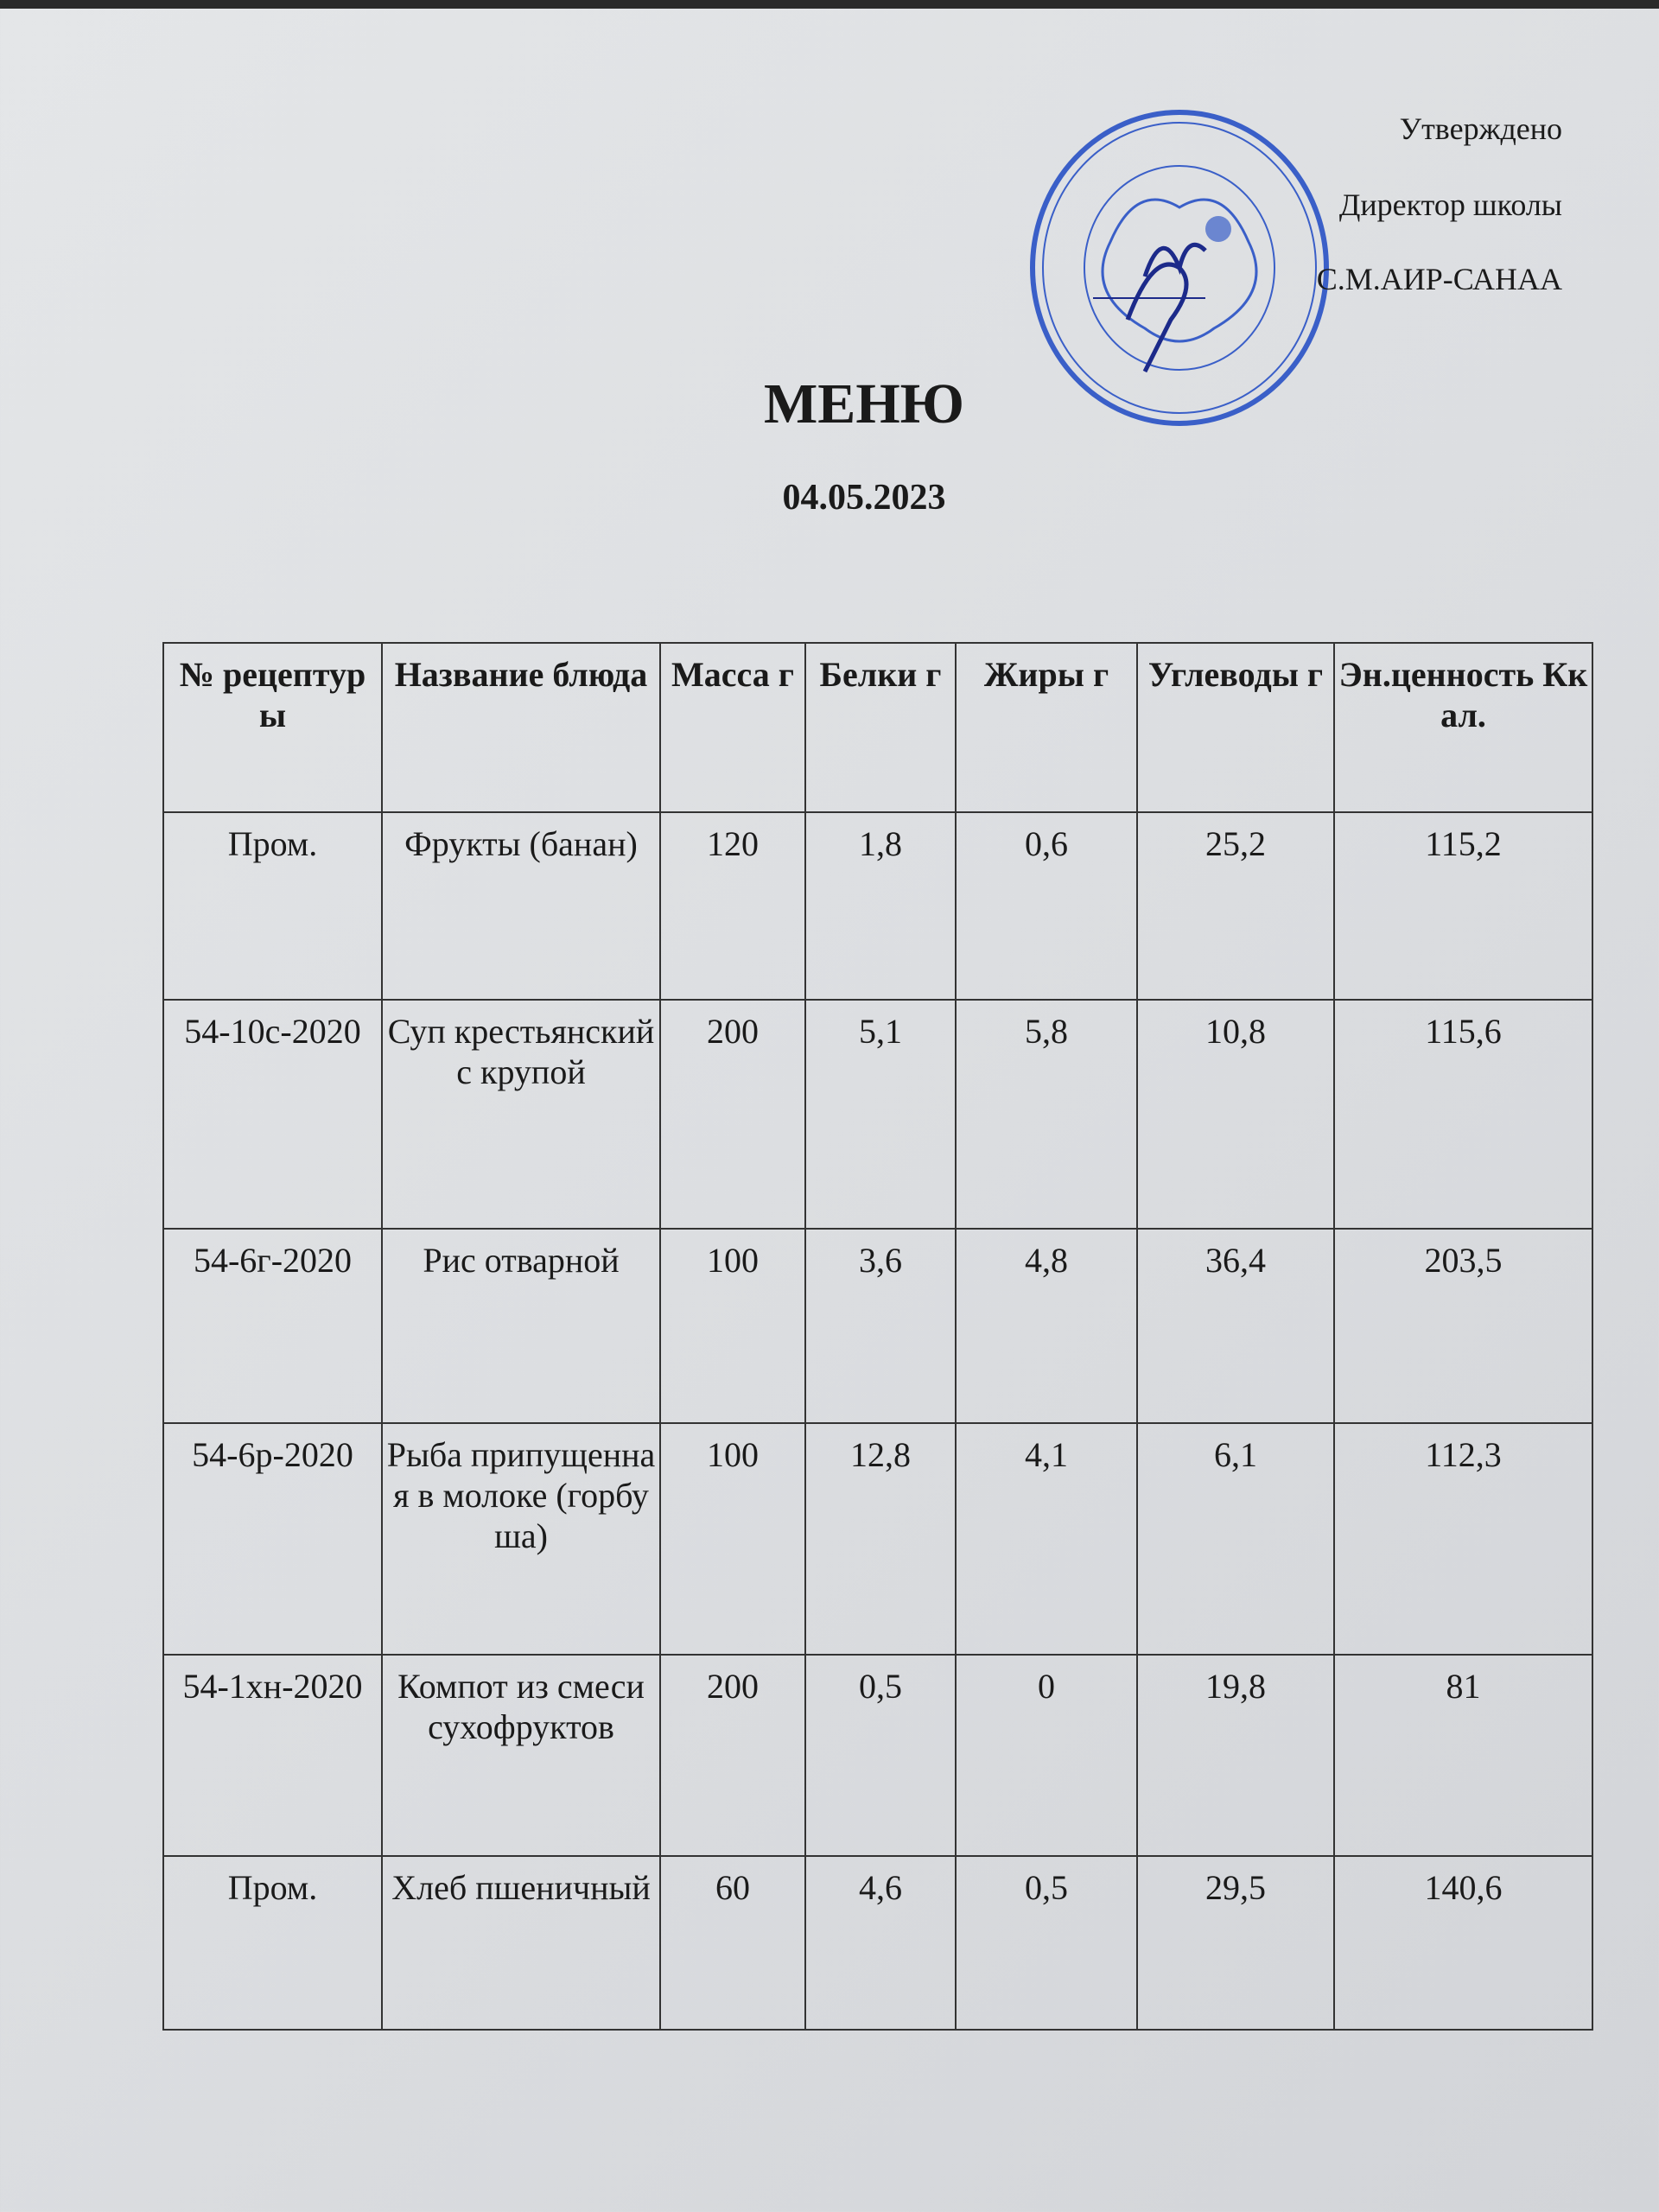  Describe the element at coordinates (864, 498) in the screenshot. I see `menu-date: 04.05.2023` at that location.